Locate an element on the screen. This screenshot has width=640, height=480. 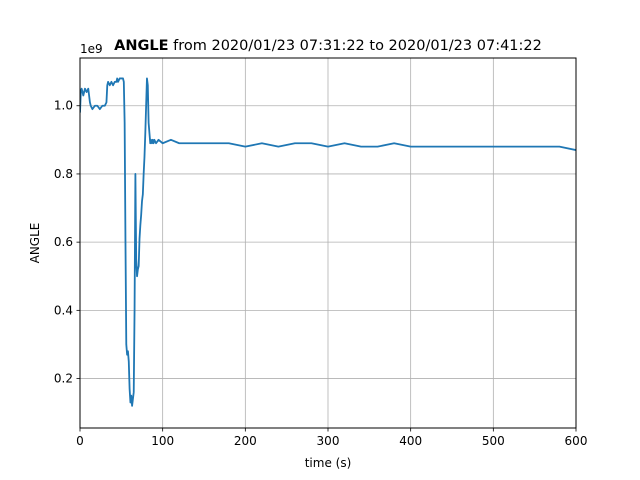
x-axis: 0 100 200 300 400 500 600 is located at coordinates (331, 438).